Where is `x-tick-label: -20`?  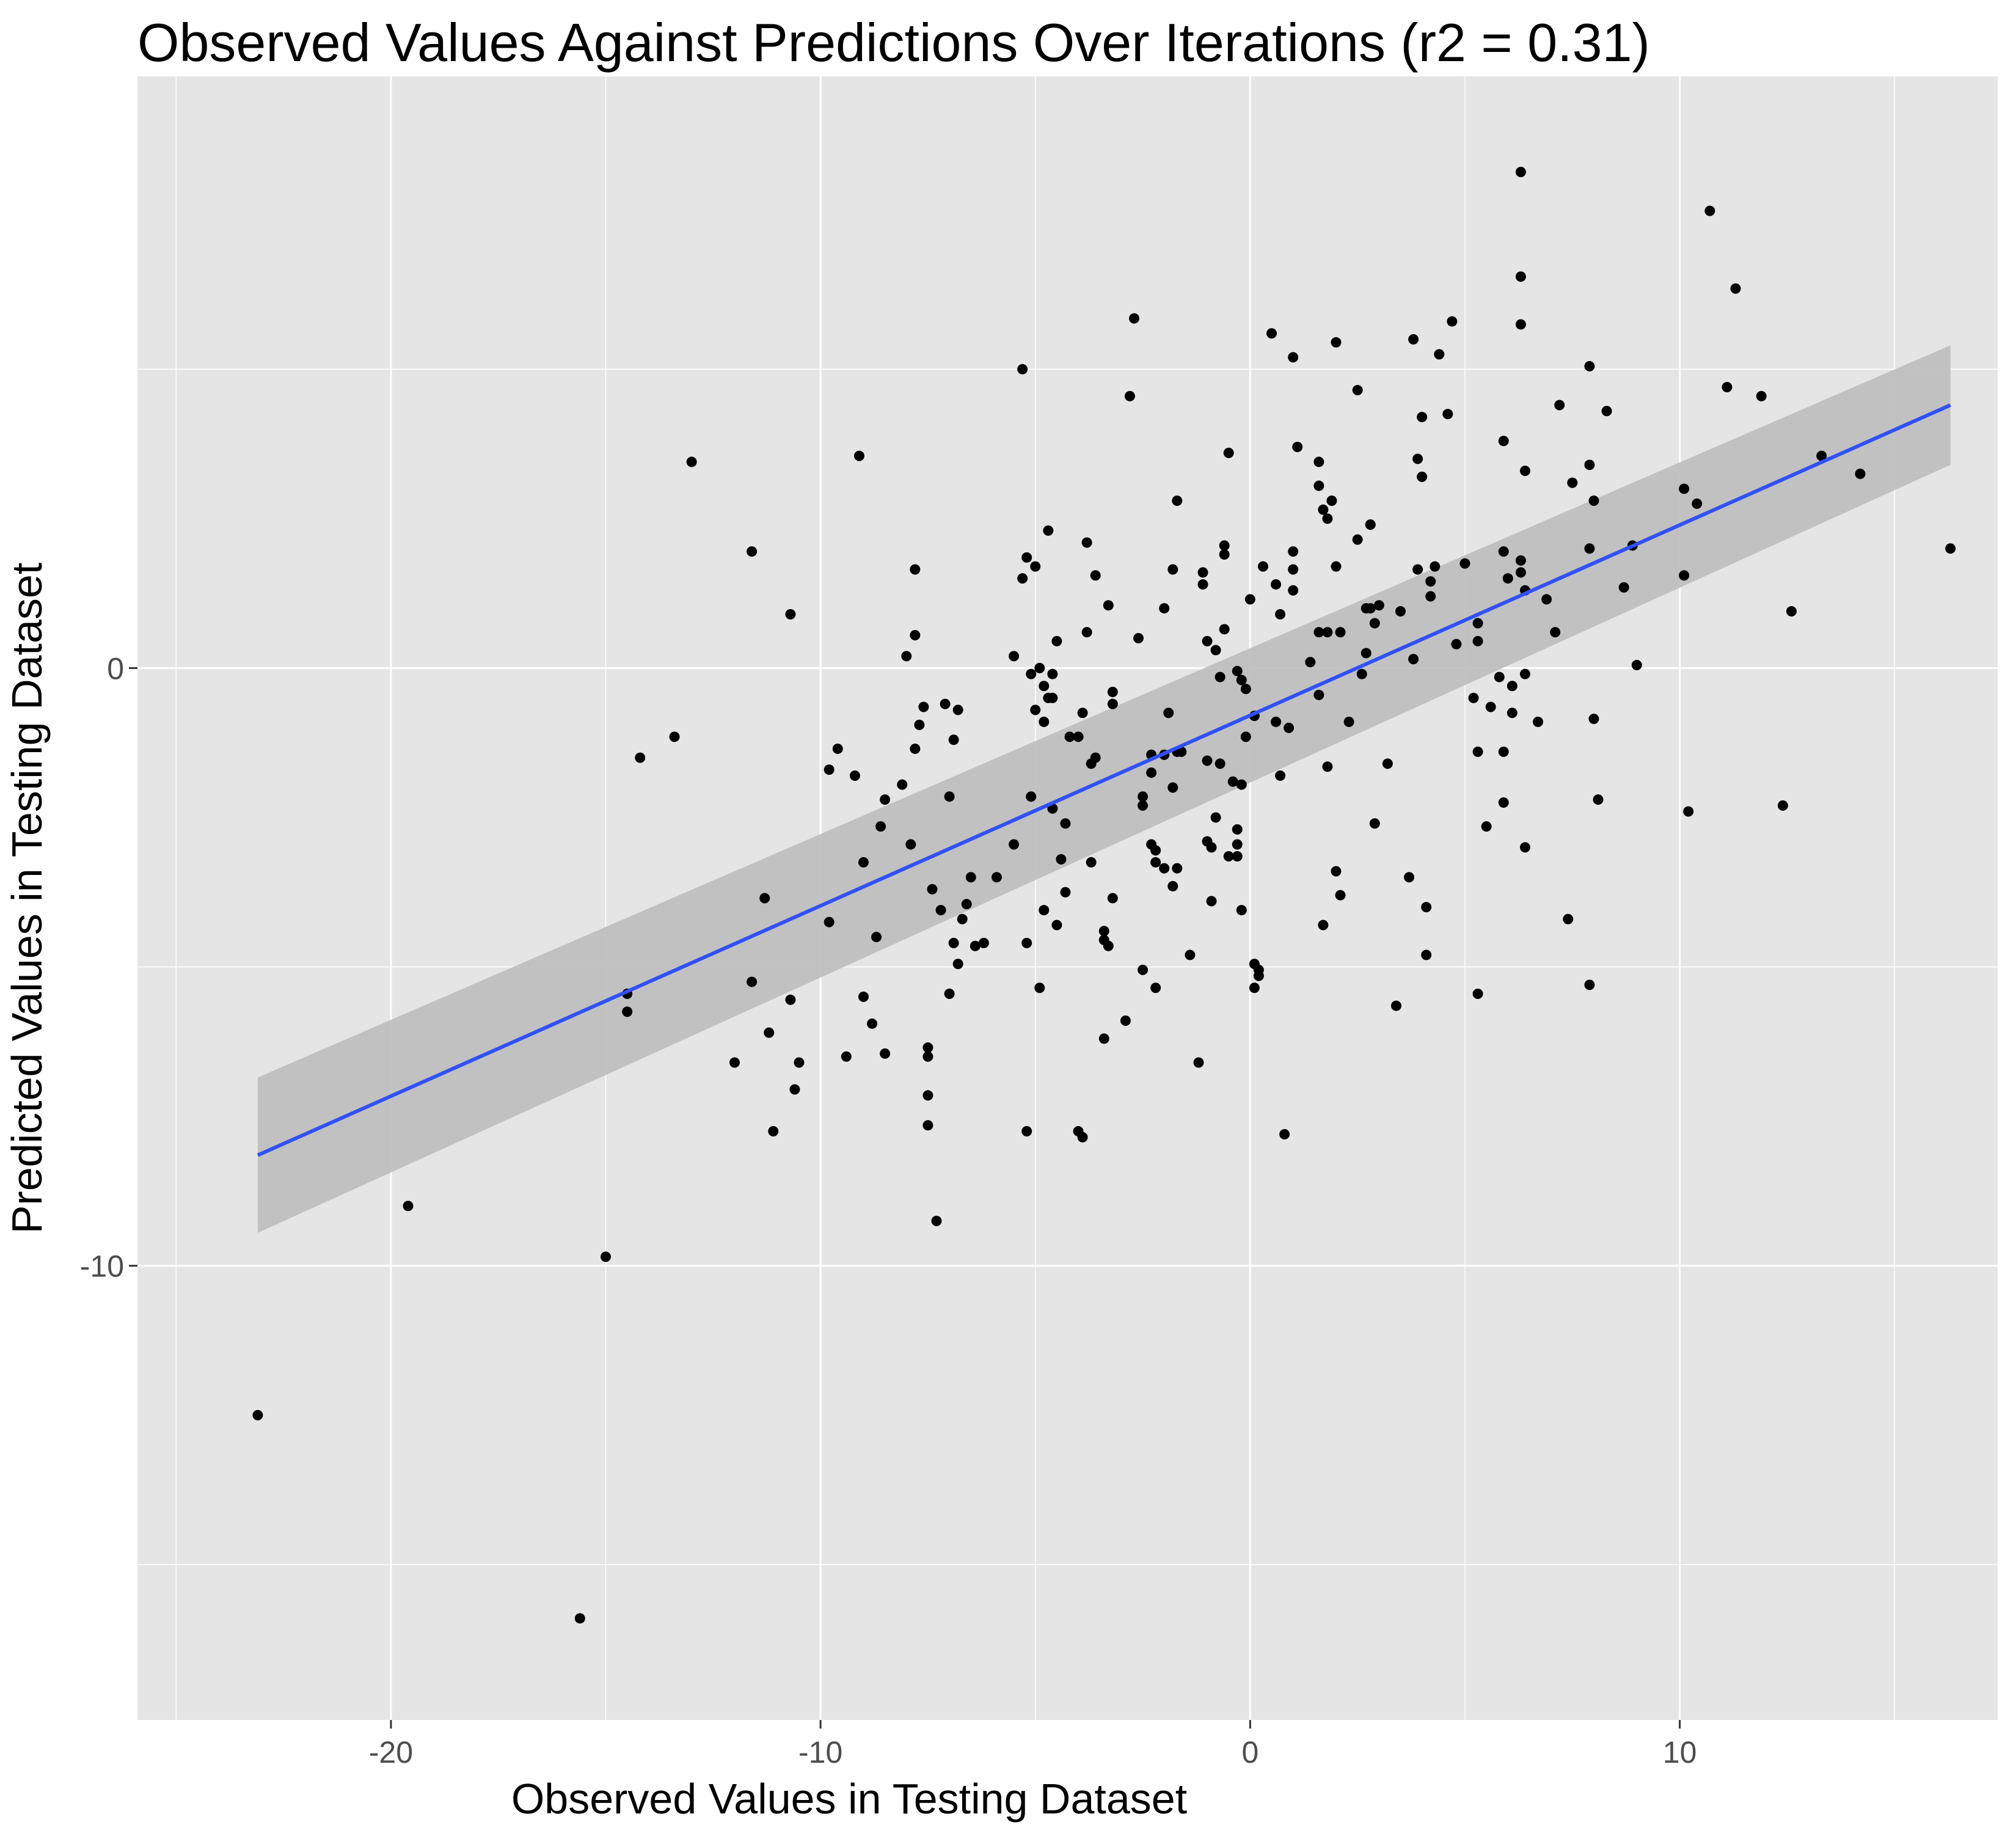 x-tick-label: -20 is located at coordinates (391, 1752).